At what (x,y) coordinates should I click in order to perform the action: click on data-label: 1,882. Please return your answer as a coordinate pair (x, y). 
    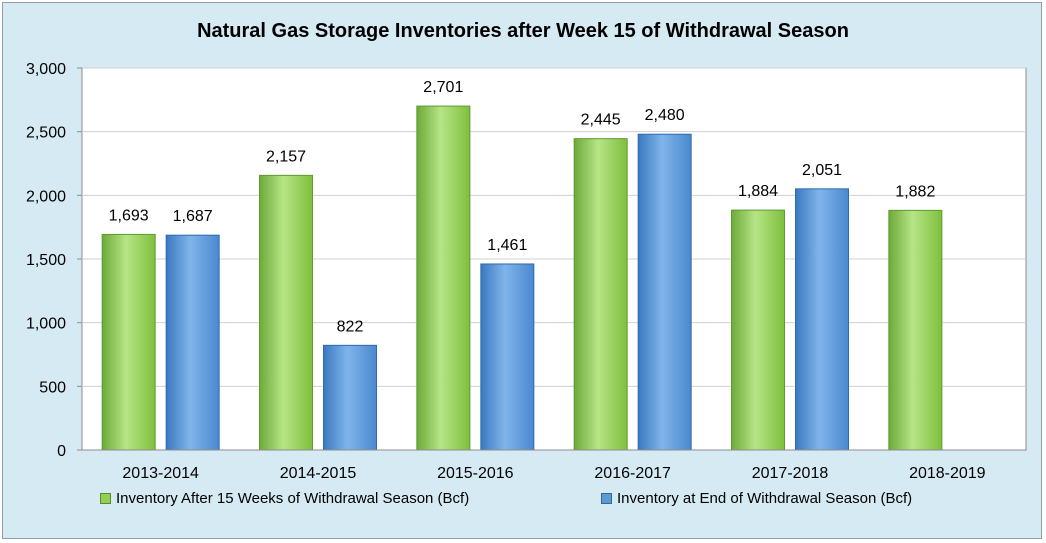
    Looking at the image, I should click on (915, 191).